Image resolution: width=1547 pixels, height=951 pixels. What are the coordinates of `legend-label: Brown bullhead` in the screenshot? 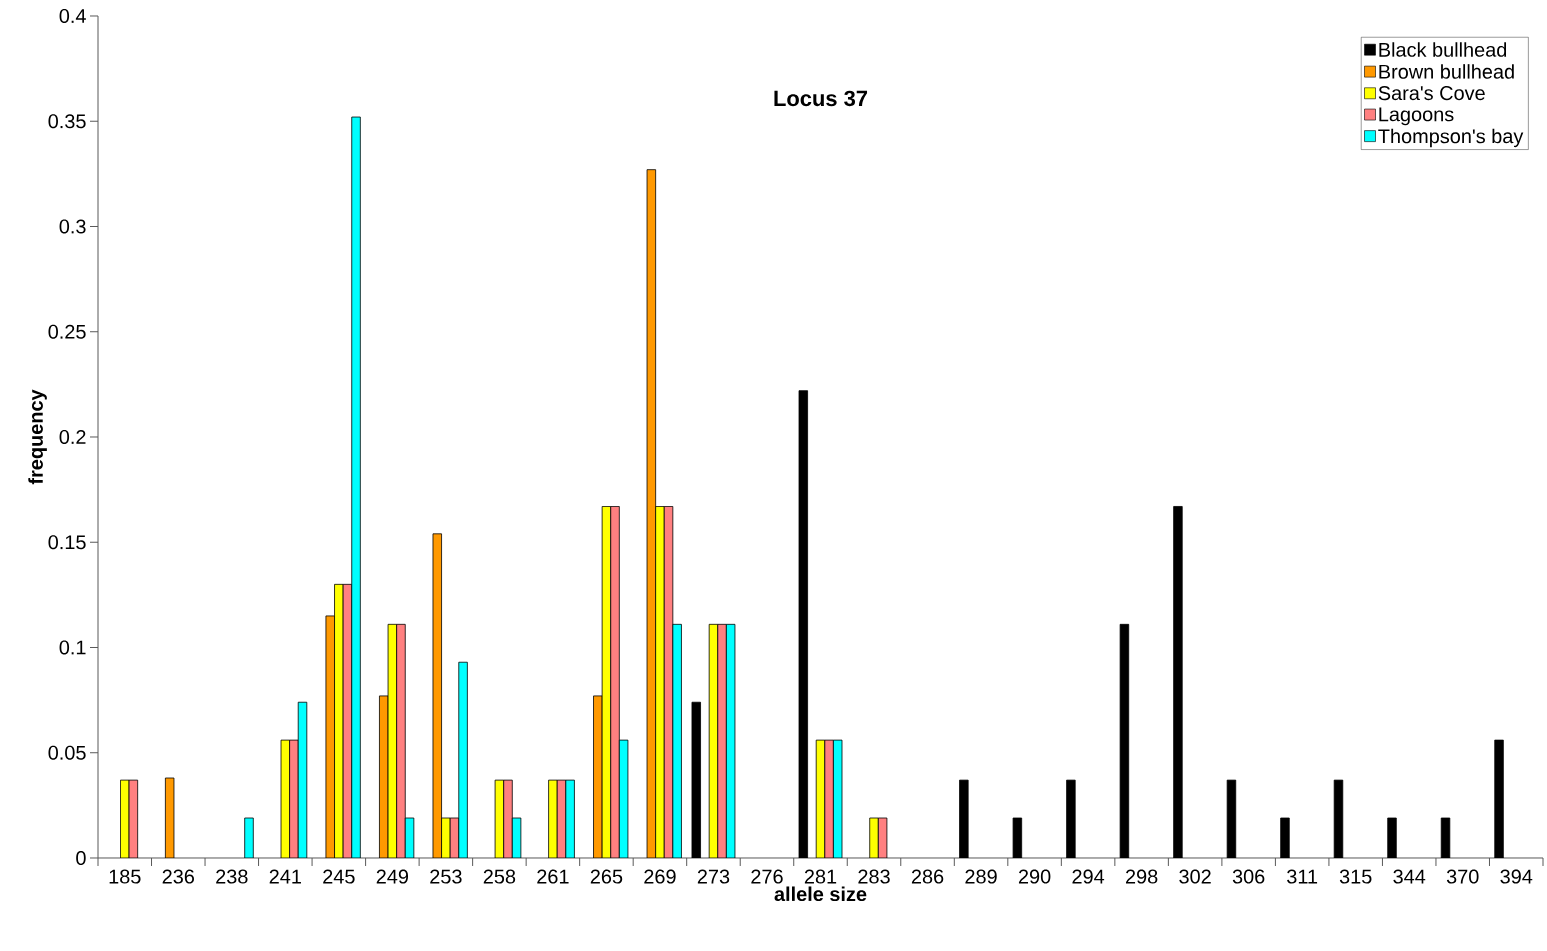 It's located at (1446, 71).